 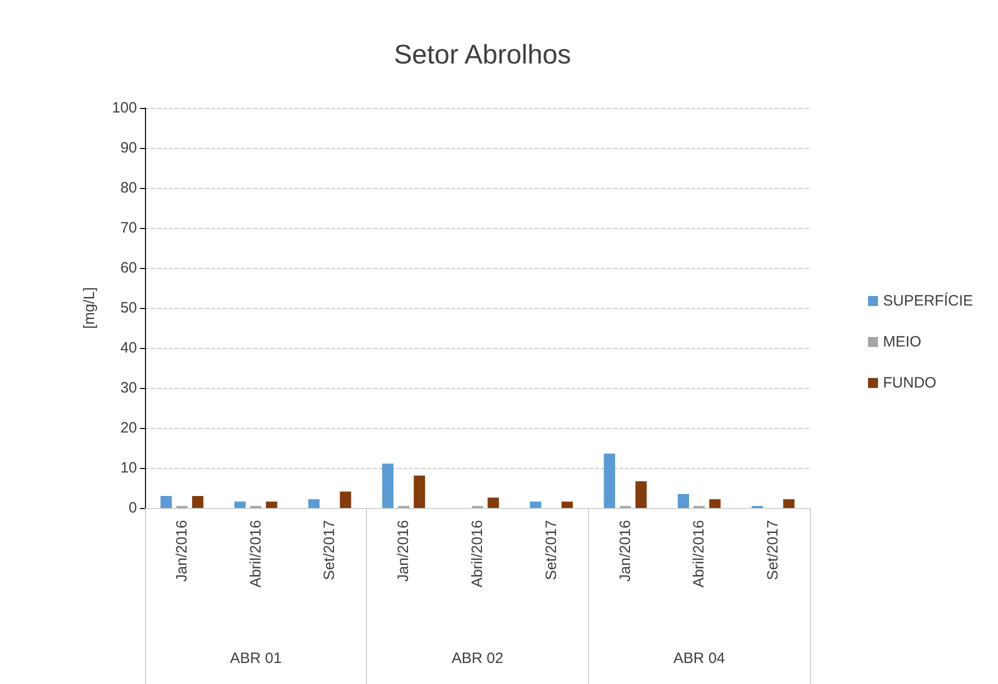 What do you see at coordinates (124, 108) in the screenshot?
I see `y-tick-label: 100` at bounding box center [124, 108].